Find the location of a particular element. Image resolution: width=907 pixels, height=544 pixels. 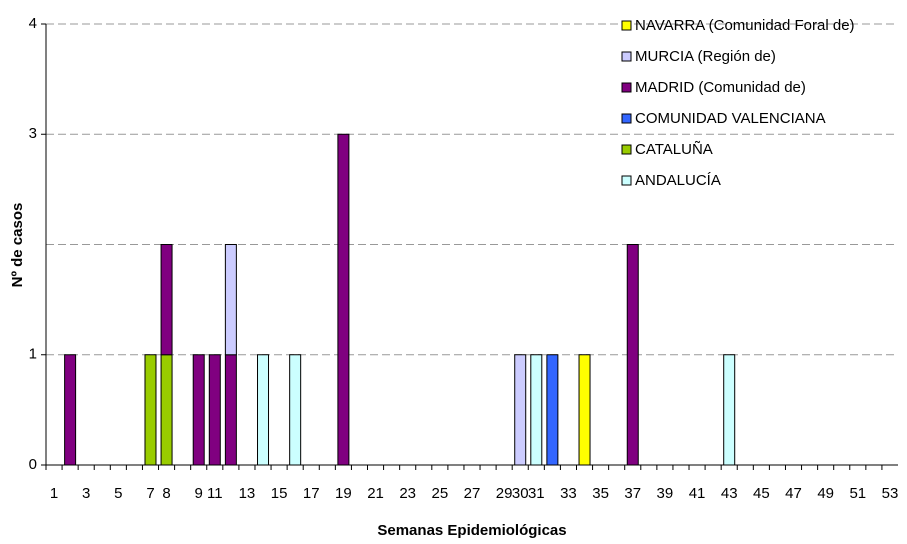

x-tick-label: 31 is located at coordinates (536, 493).